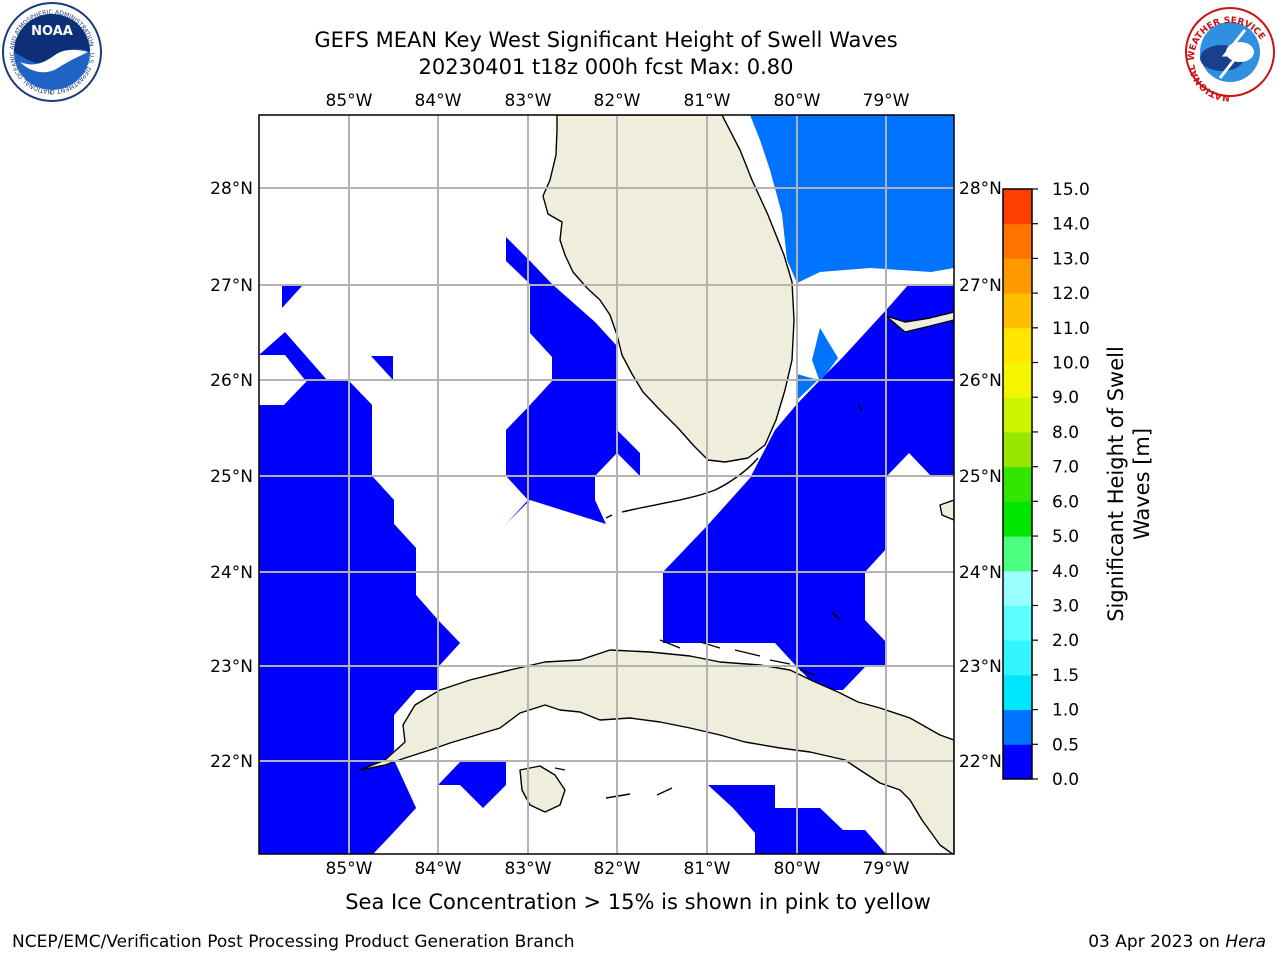 This screenshot has width=1280, height=960. I want to click on swell-region-south-gulf, so click(472, 785).